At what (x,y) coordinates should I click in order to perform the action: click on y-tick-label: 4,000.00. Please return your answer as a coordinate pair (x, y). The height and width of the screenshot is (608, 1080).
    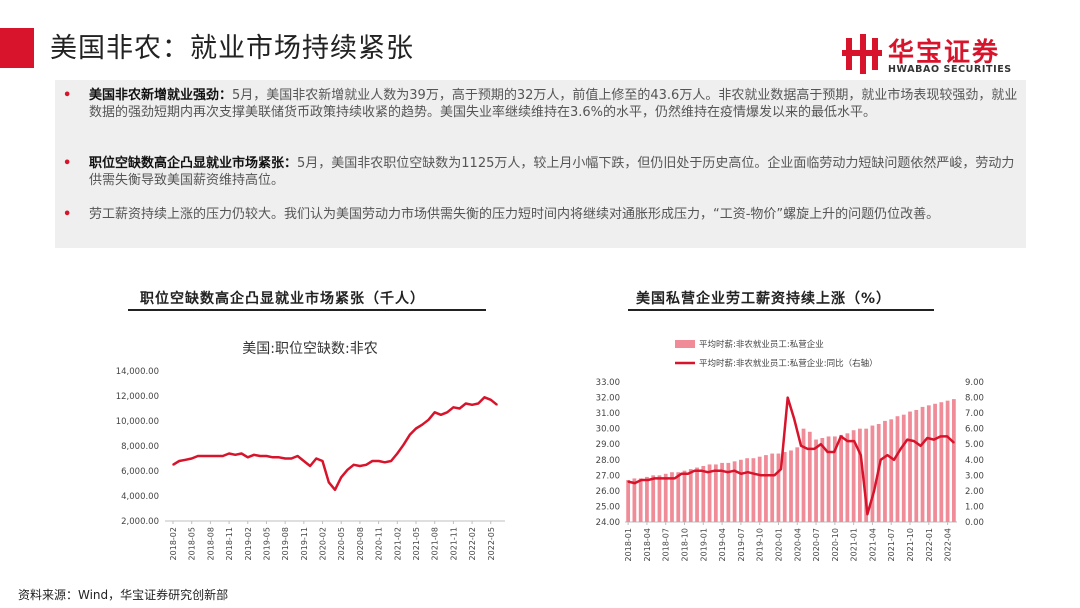
    Looking at the image, I should click on (140, 497).